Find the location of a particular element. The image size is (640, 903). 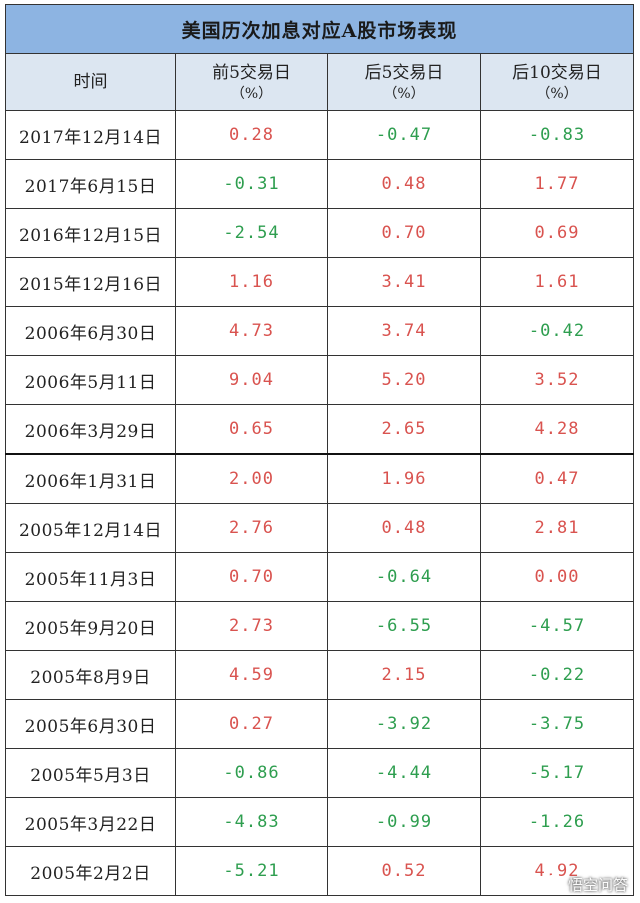

date-cell: 2005年11月3日 is located at coordinates (90, 577).